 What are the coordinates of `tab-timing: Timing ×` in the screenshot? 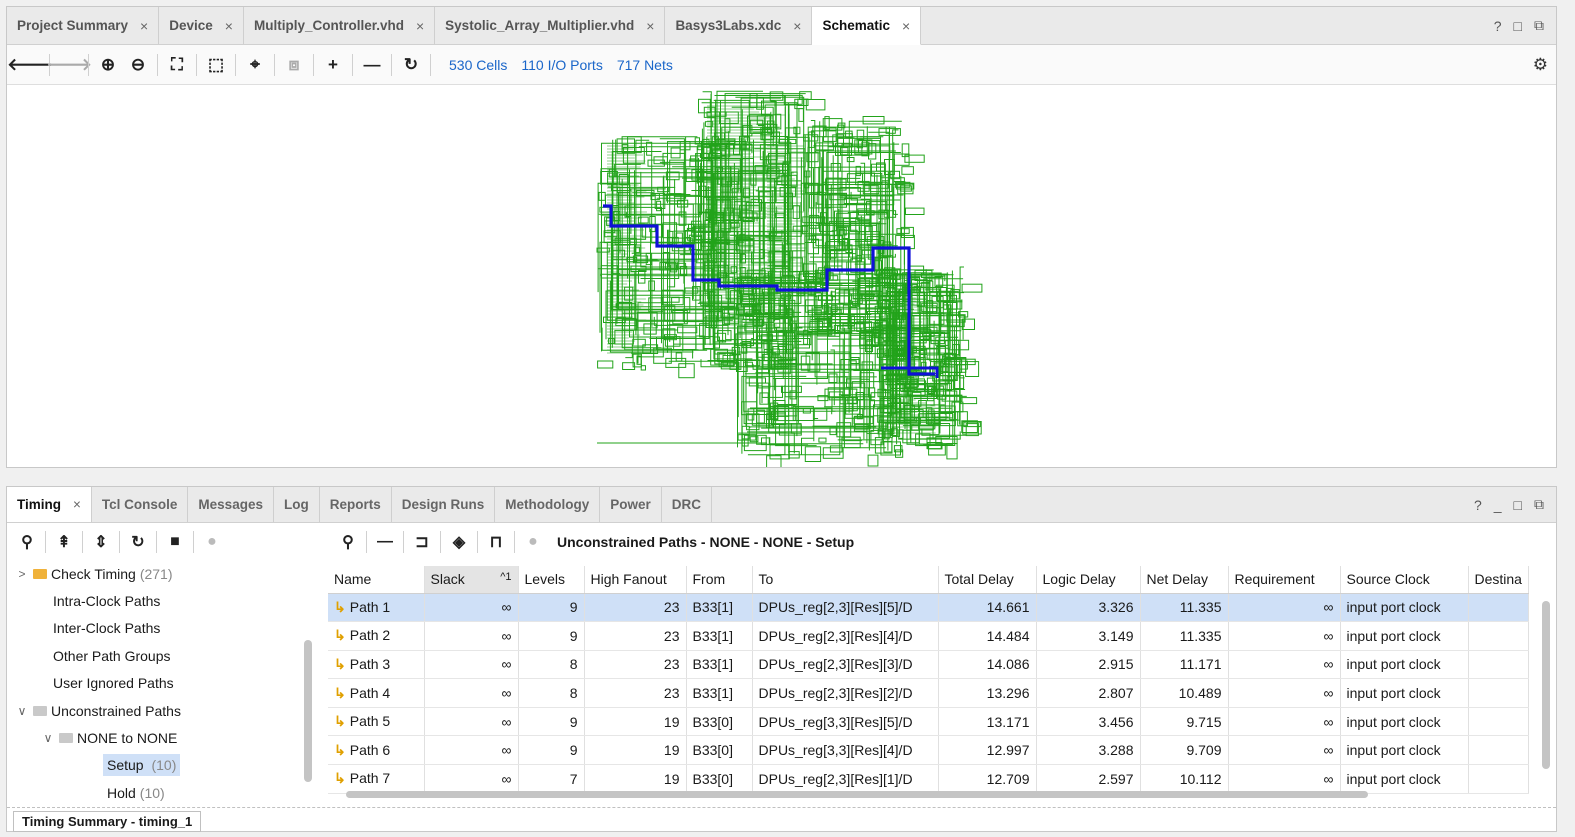 It's located at (49, 504).